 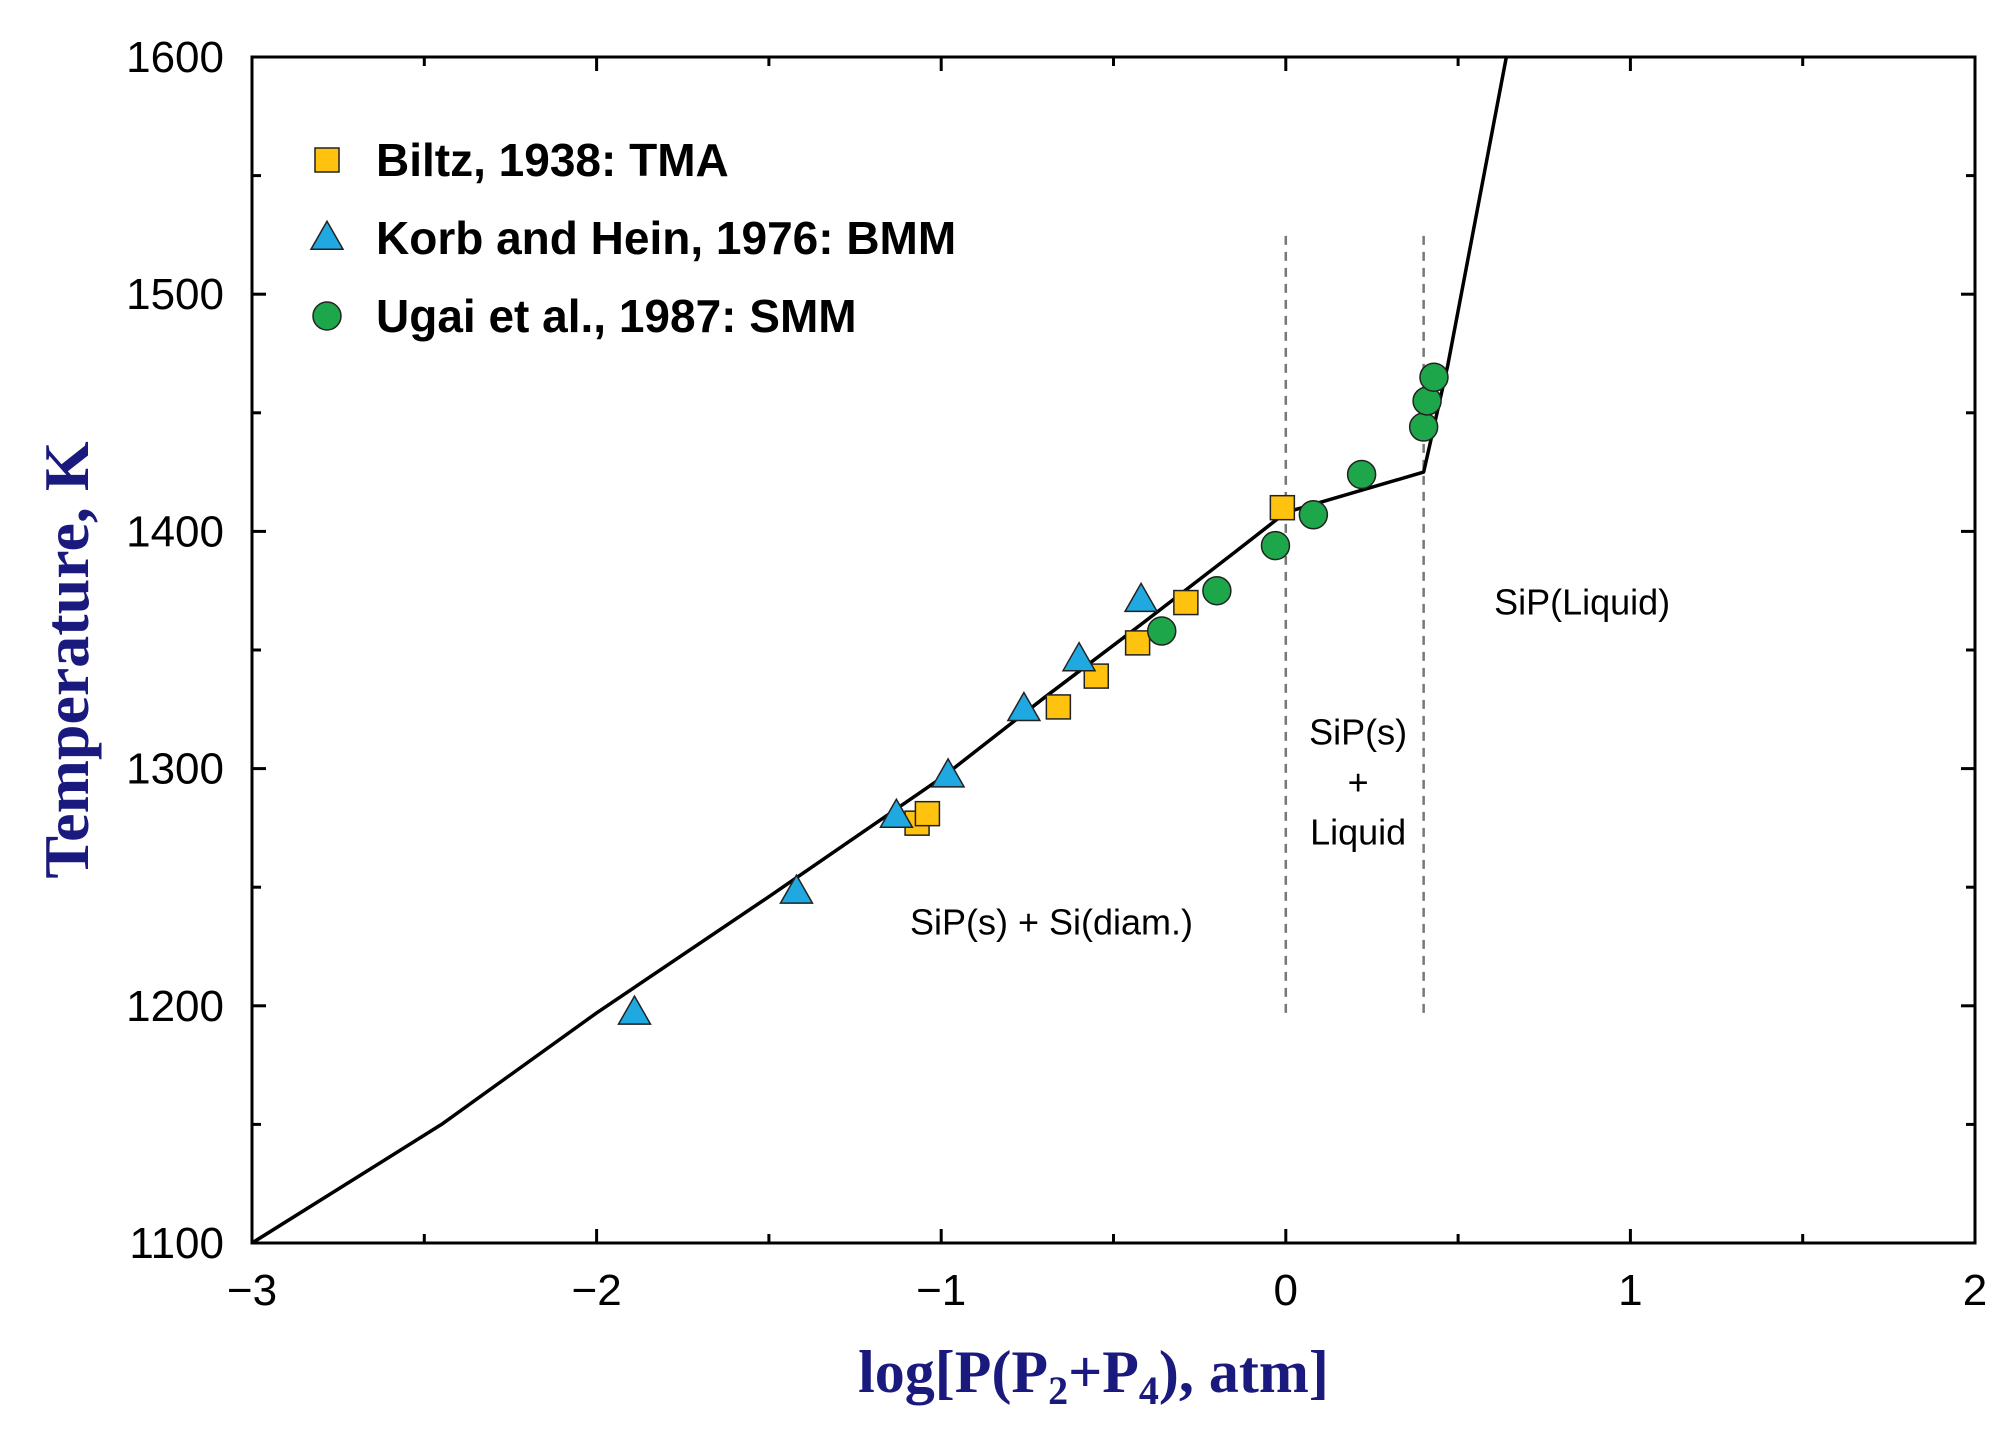 I want to click on y-tick-label: 1400, so click(x=175, y=531).